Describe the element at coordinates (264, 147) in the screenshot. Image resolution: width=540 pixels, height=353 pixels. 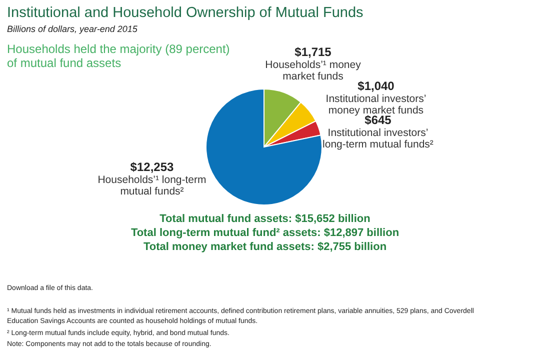
I see `pie-slice` at that location.